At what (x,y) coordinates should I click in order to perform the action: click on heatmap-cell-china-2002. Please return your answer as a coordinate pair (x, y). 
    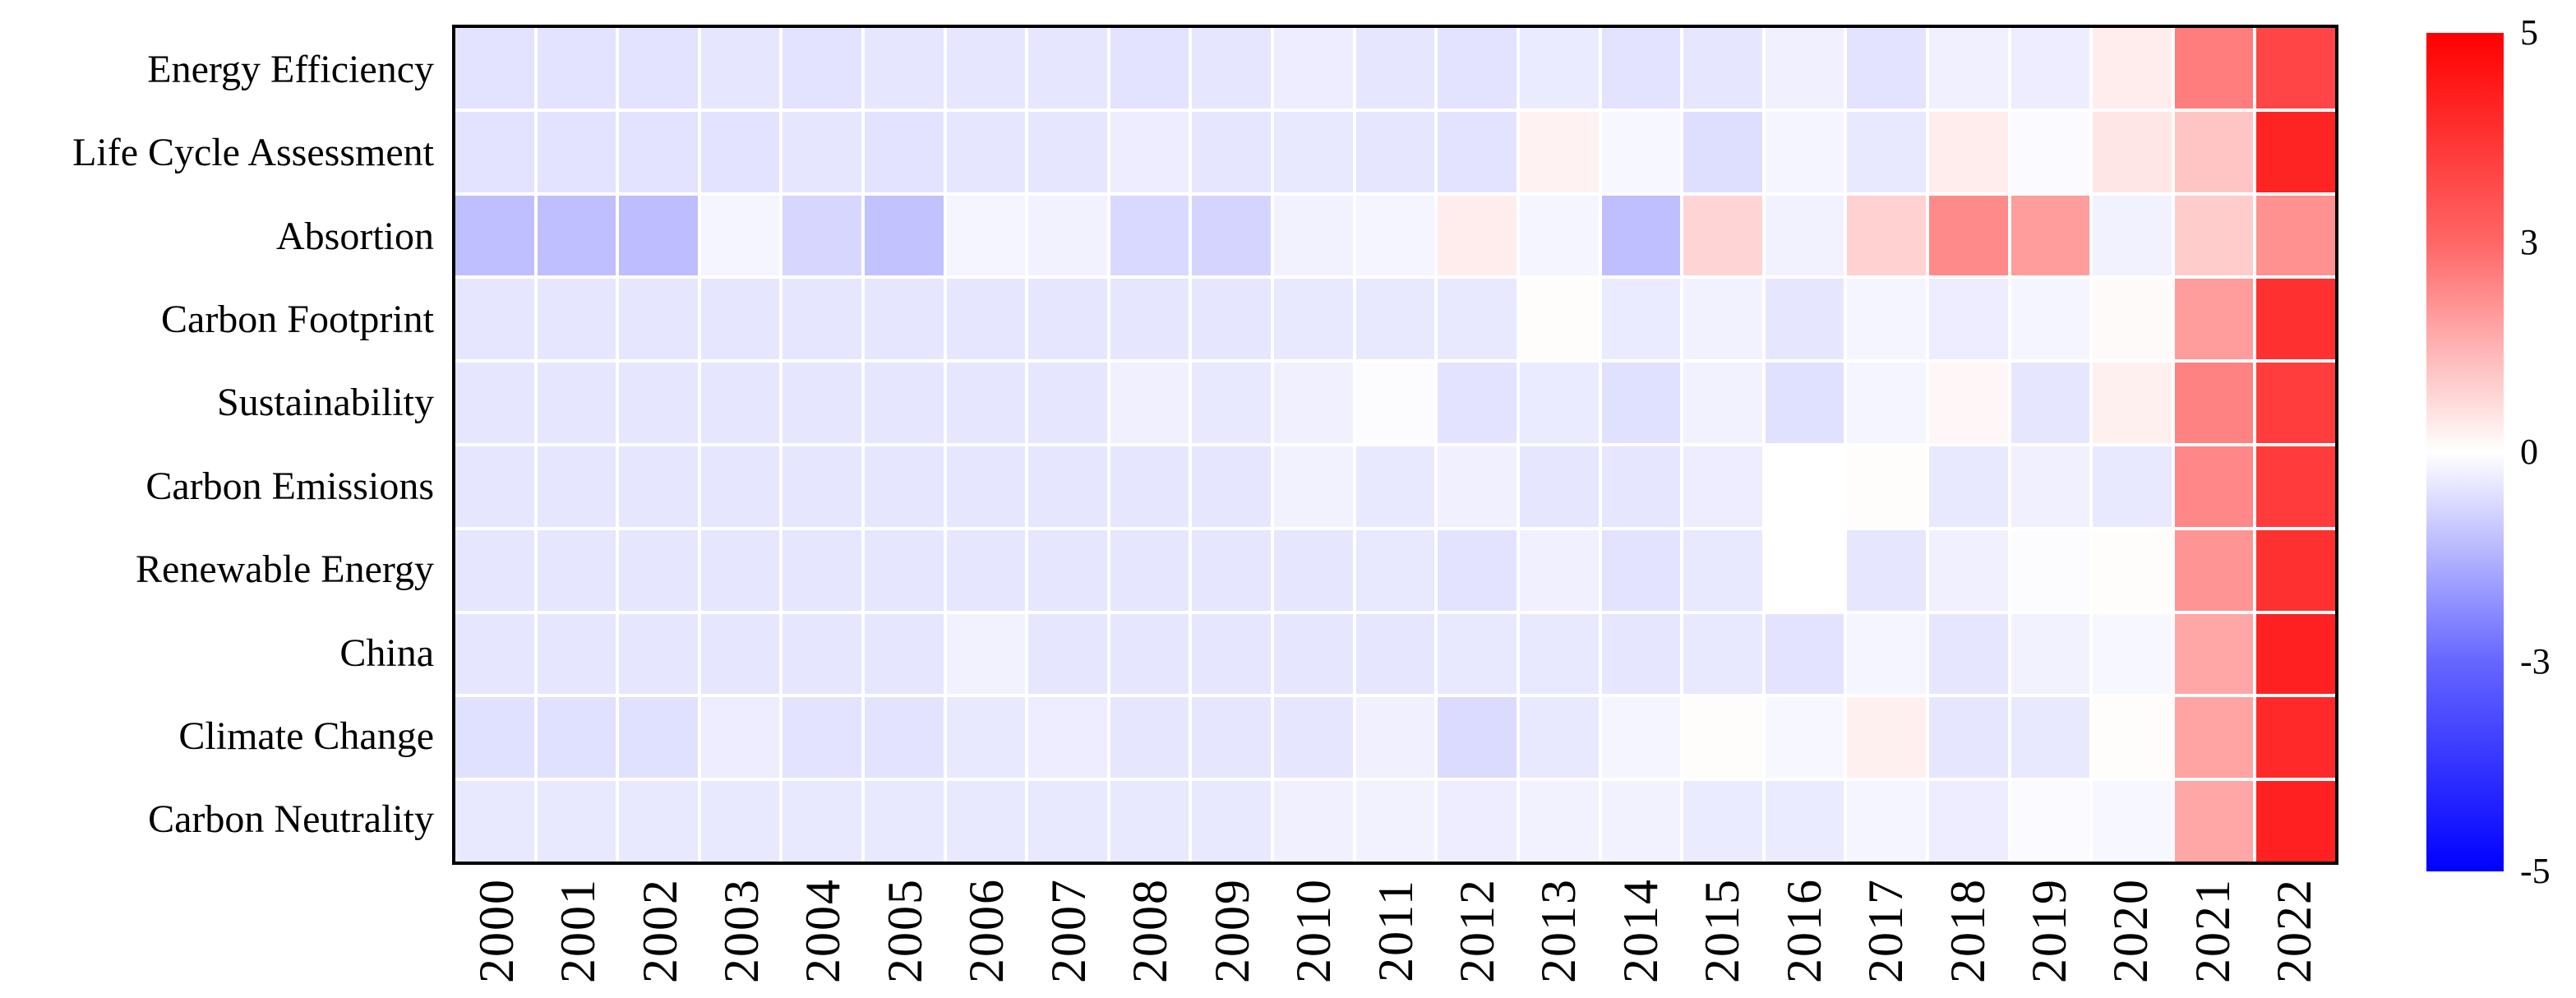
    Looking at the image, I should click on (659, 654).